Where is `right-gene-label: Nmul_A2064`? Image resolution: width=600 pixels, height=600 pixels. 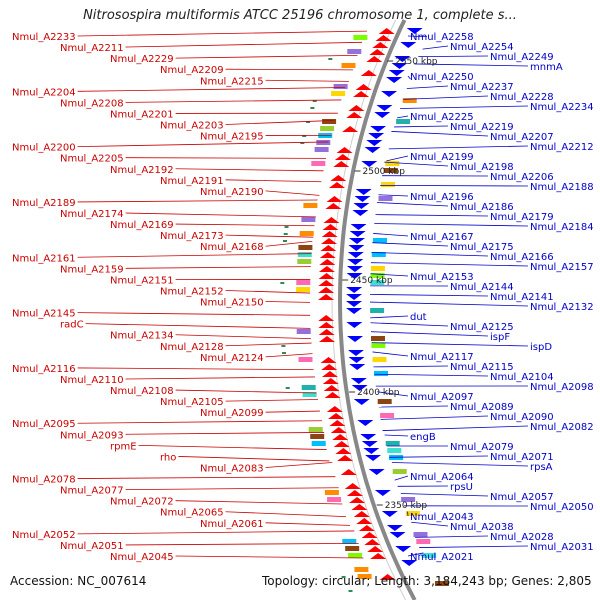
right-gene-label: Nmul_A2064 is located at coordinates (442, 477).